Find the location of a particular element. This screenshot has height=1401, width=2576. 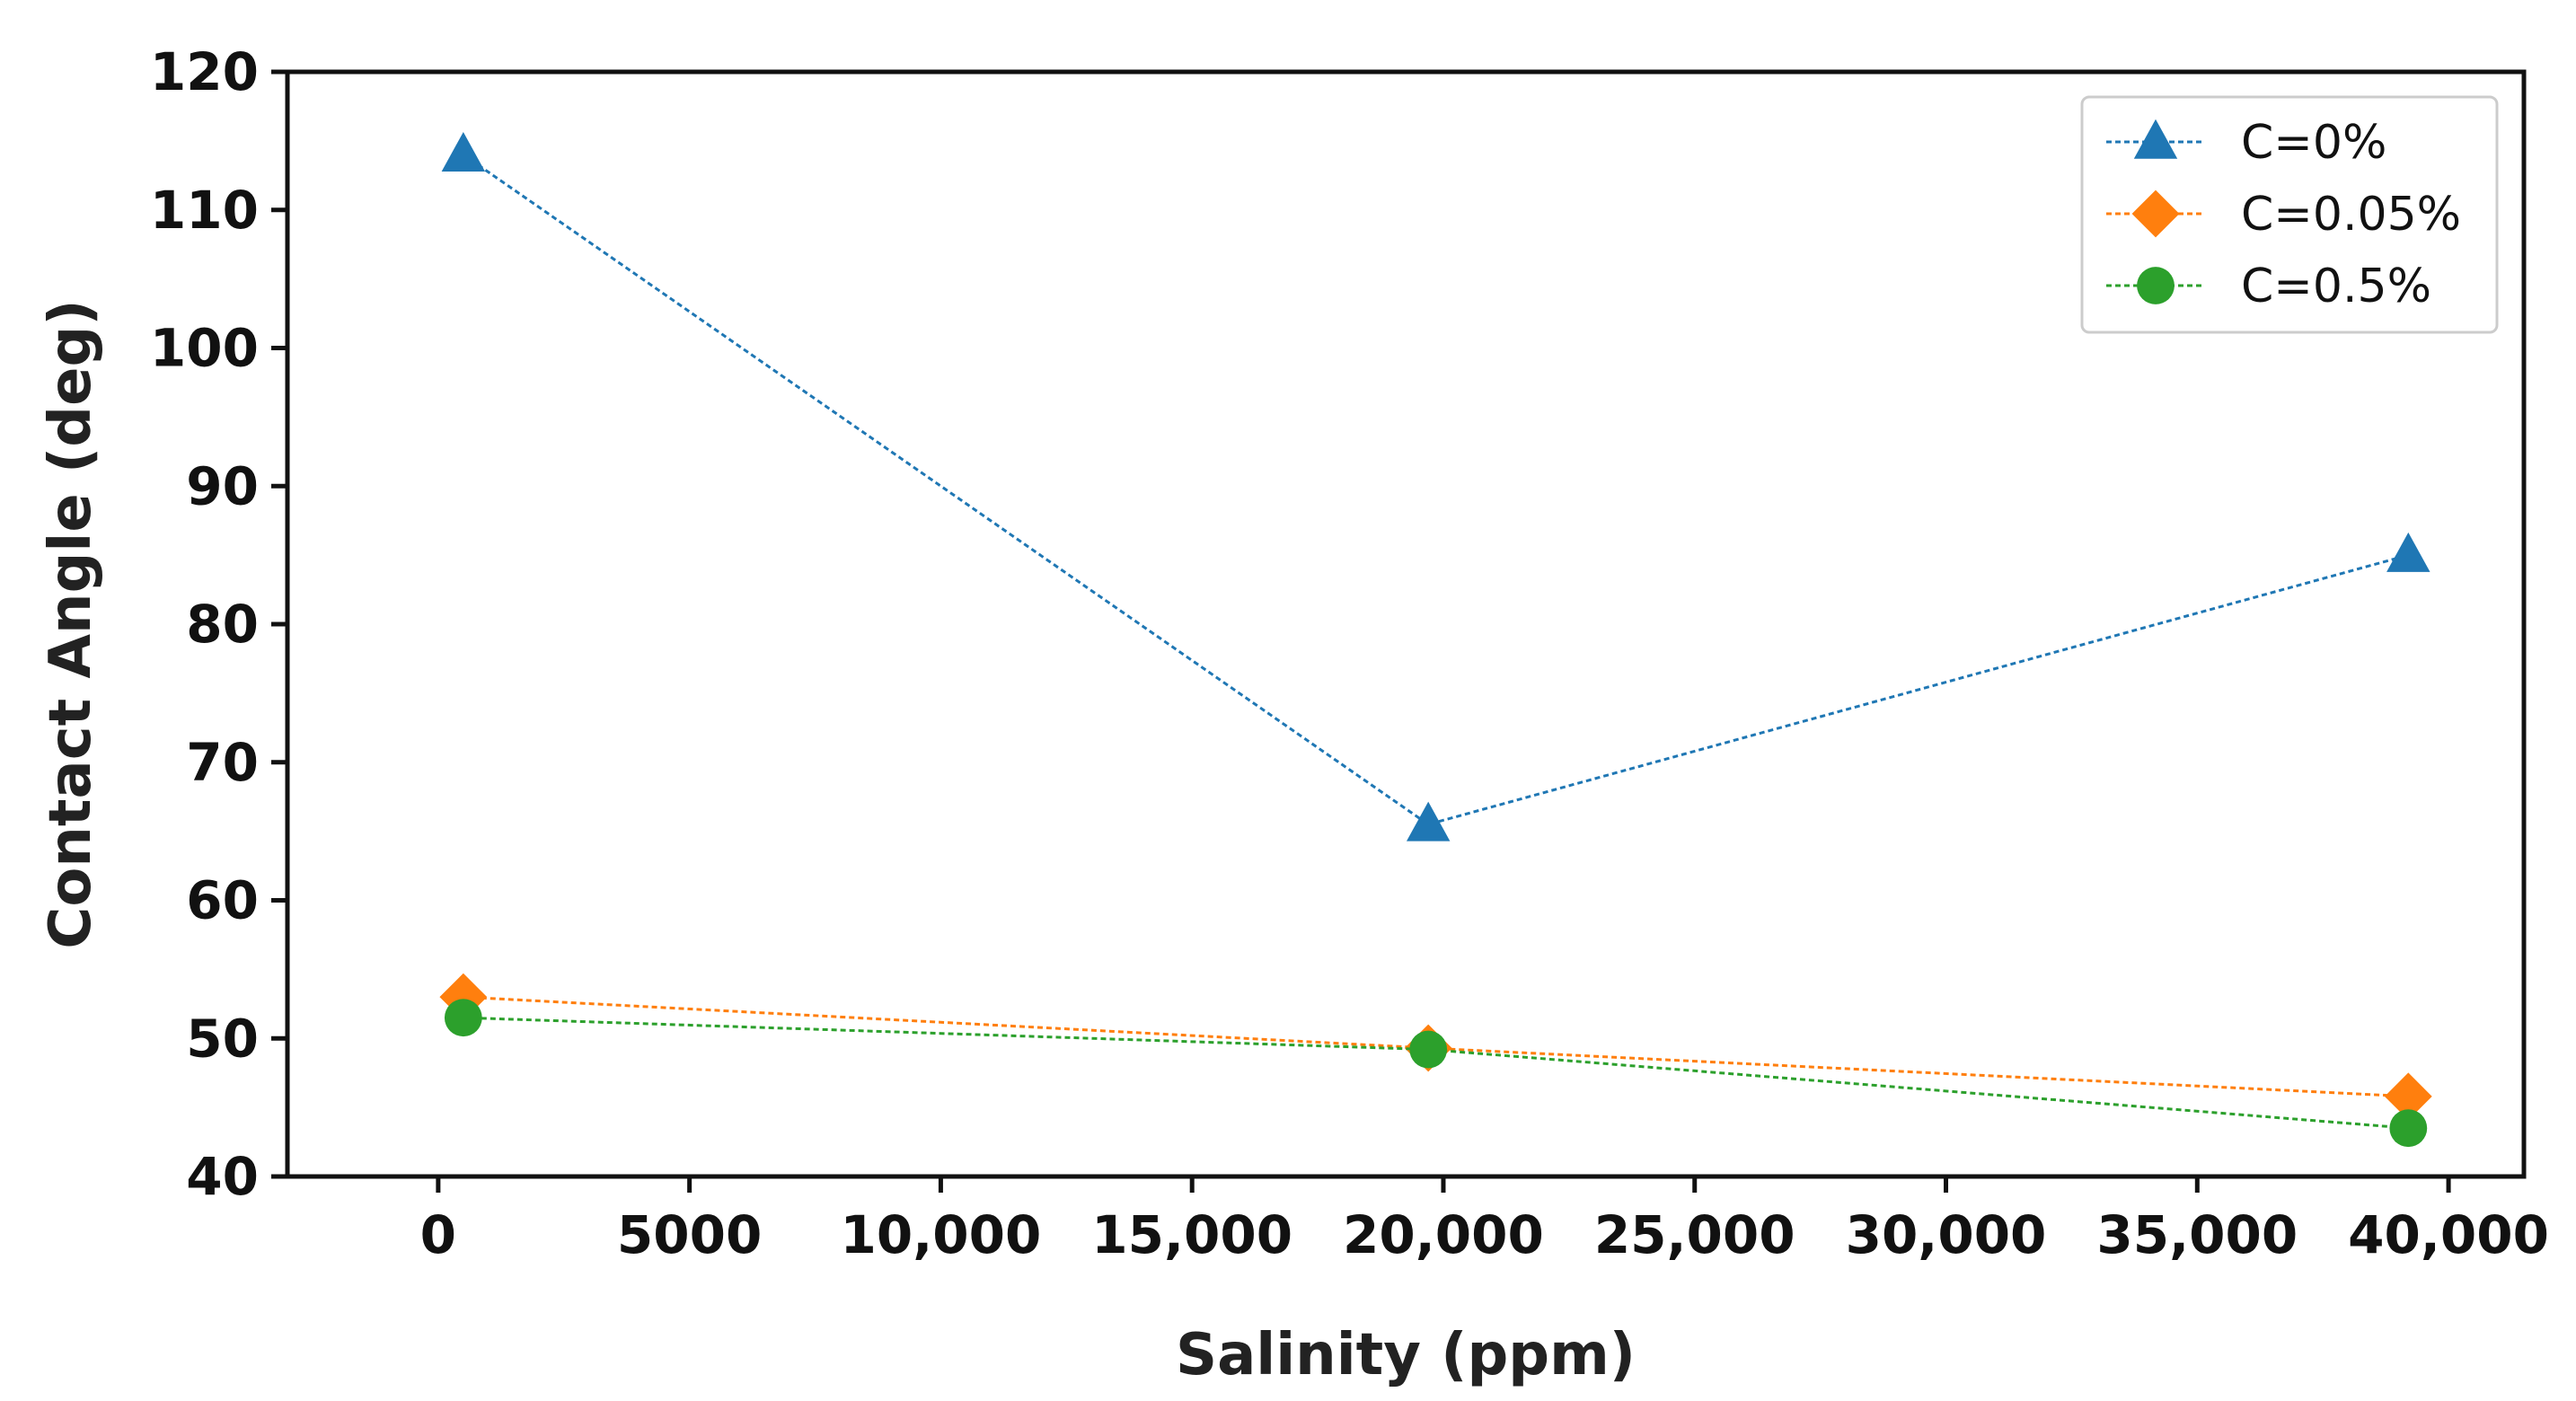

legend-box is located at coordinates (2289, 214).